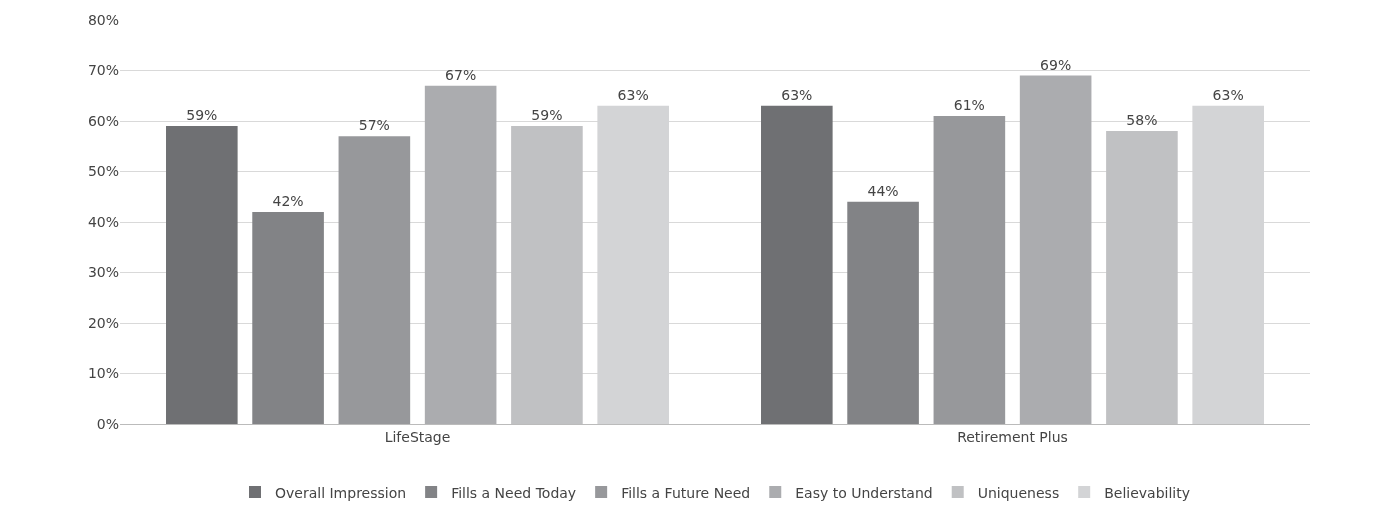 The image size is (1400, 521). I want to click on y-tick-label: 40%, so click(103, 221).